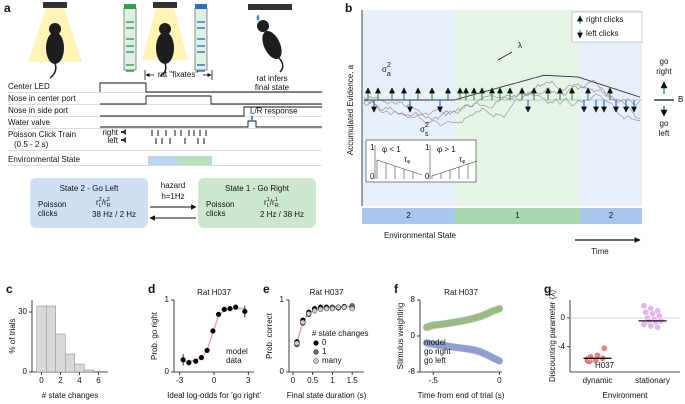 This screenshot has width=685, height=404. Describe the element at coordinates (252, 118) in the screenshot. I see `water-drop` at that location.